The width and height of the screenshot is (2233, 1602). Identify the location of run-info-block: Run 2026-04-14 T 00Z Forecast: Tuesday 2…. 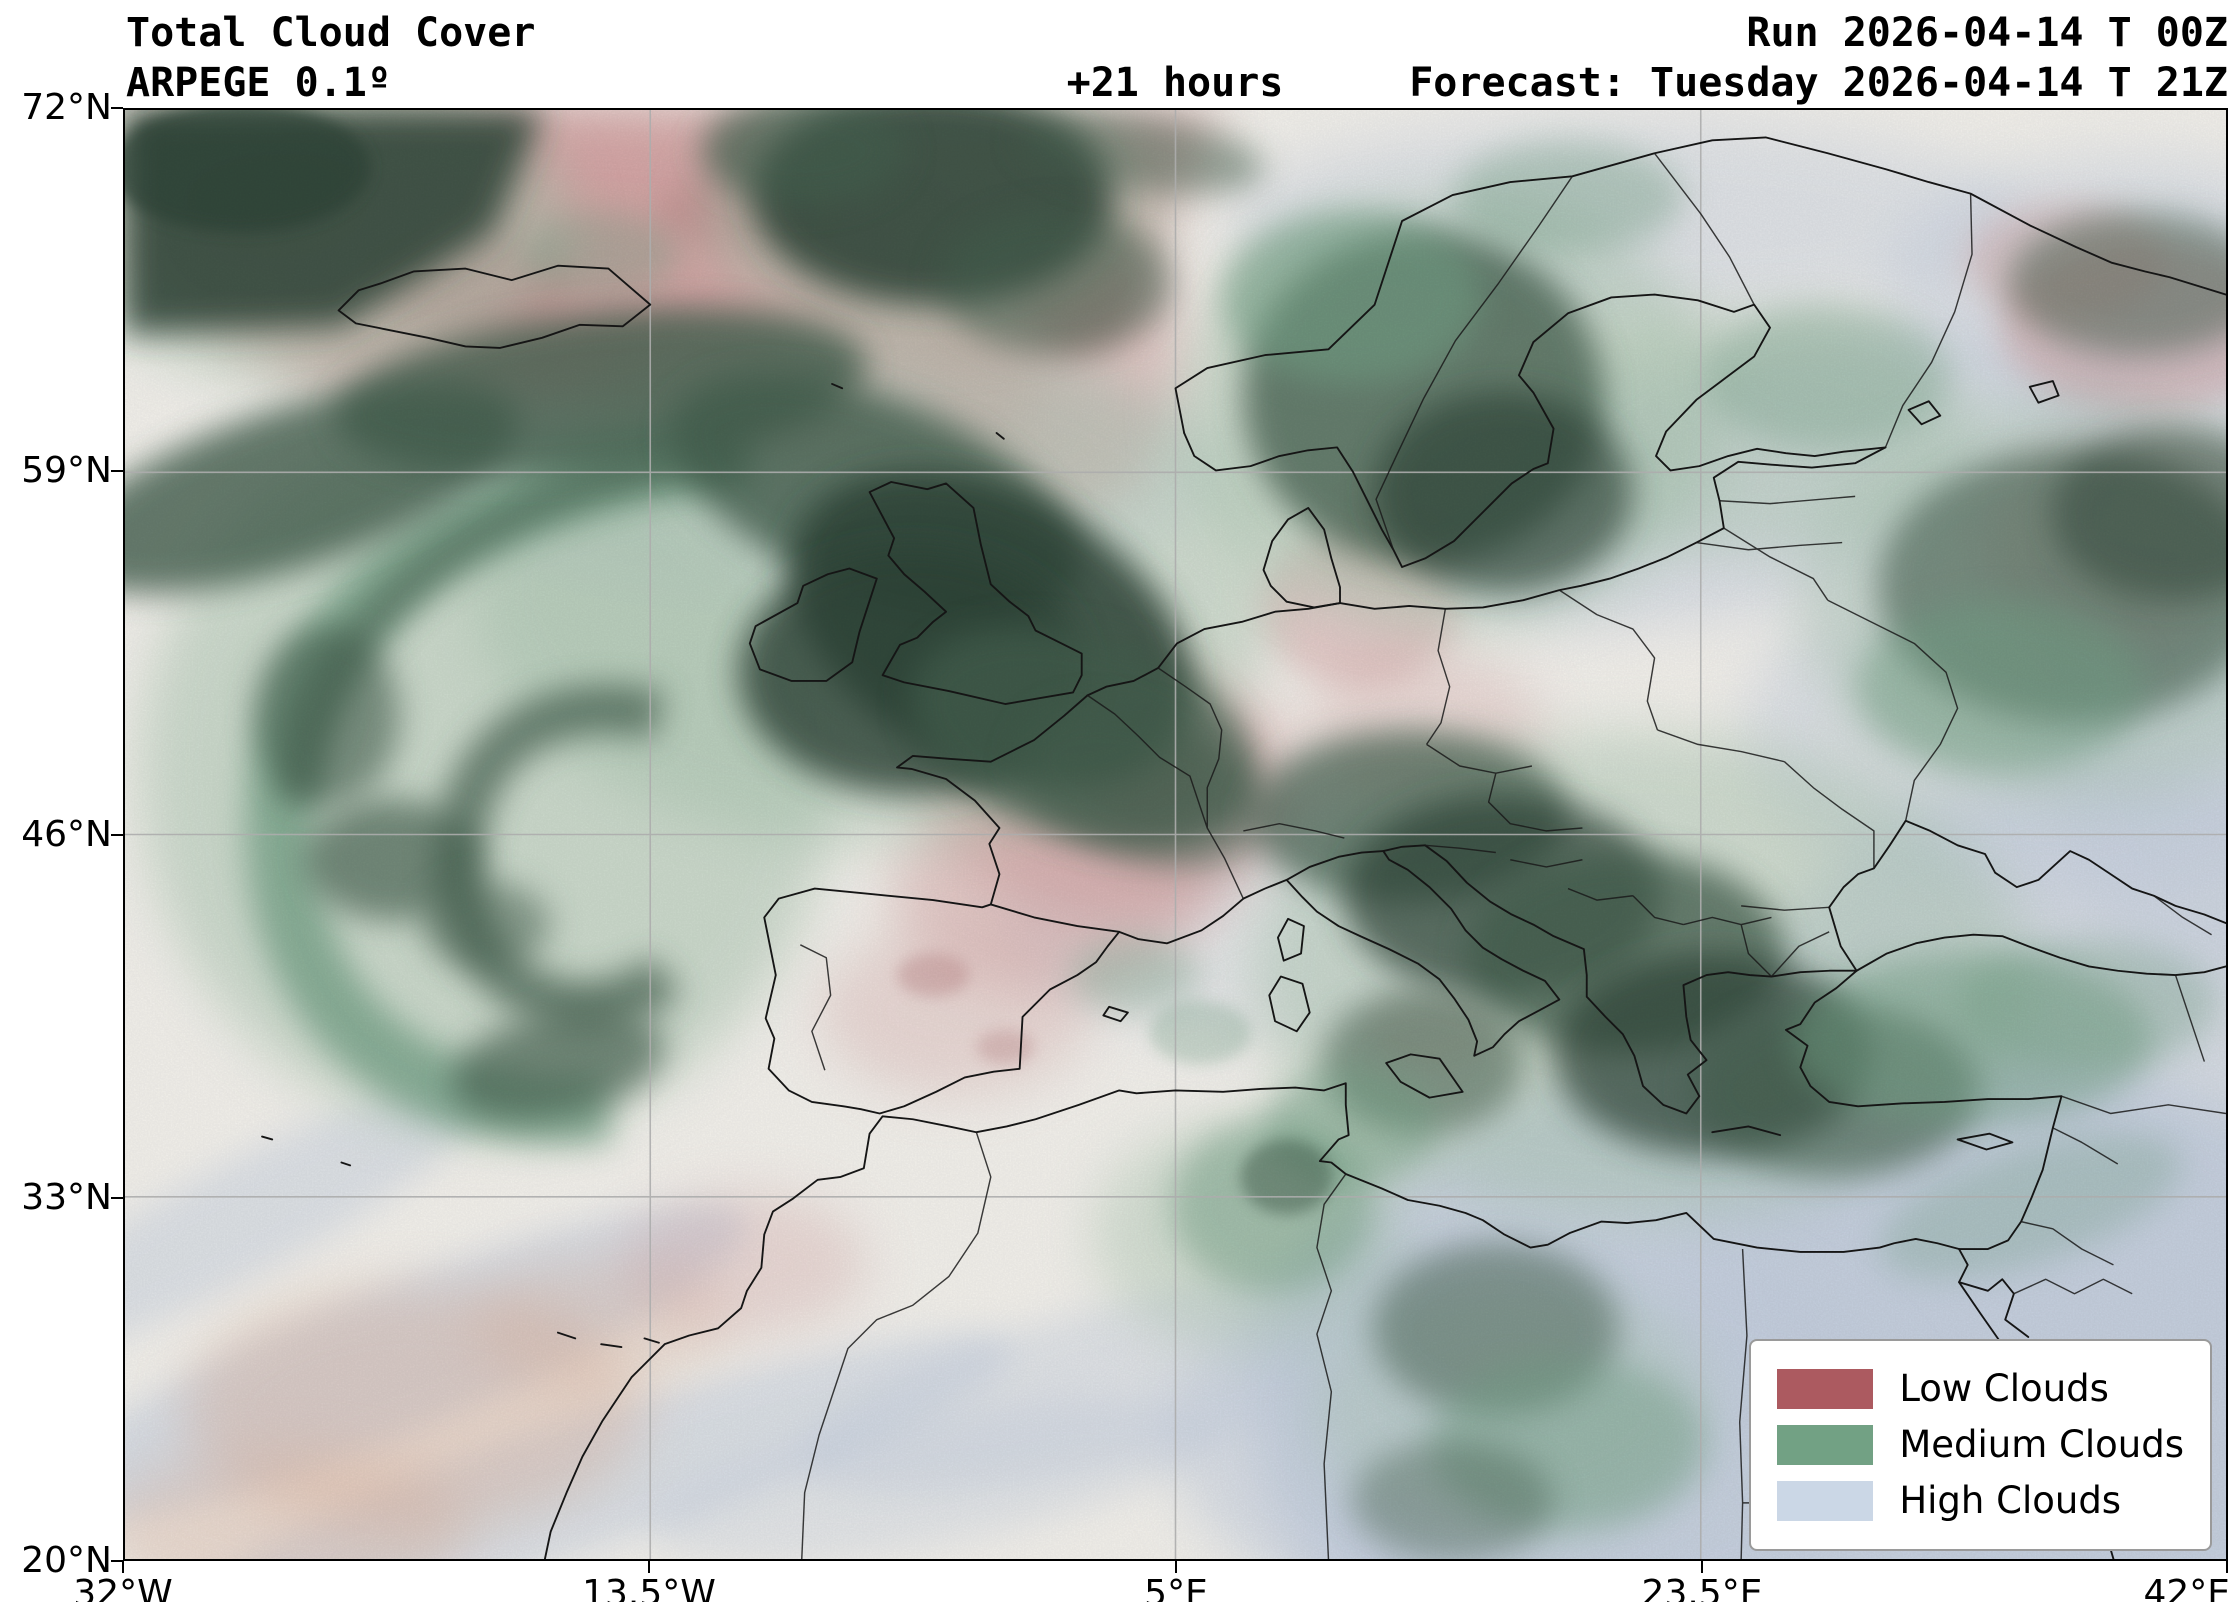
(1818, 58).